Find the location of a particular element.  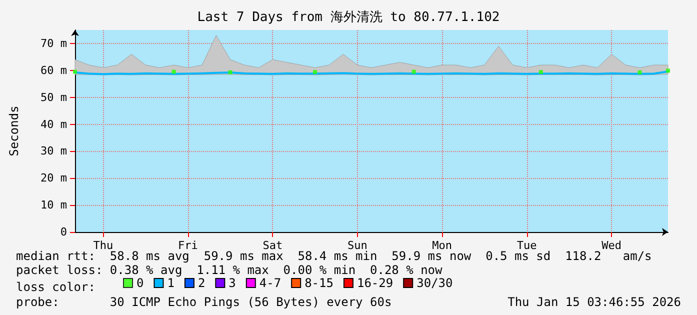

legend-label: 30/30 is located at coordinates (434, 283).